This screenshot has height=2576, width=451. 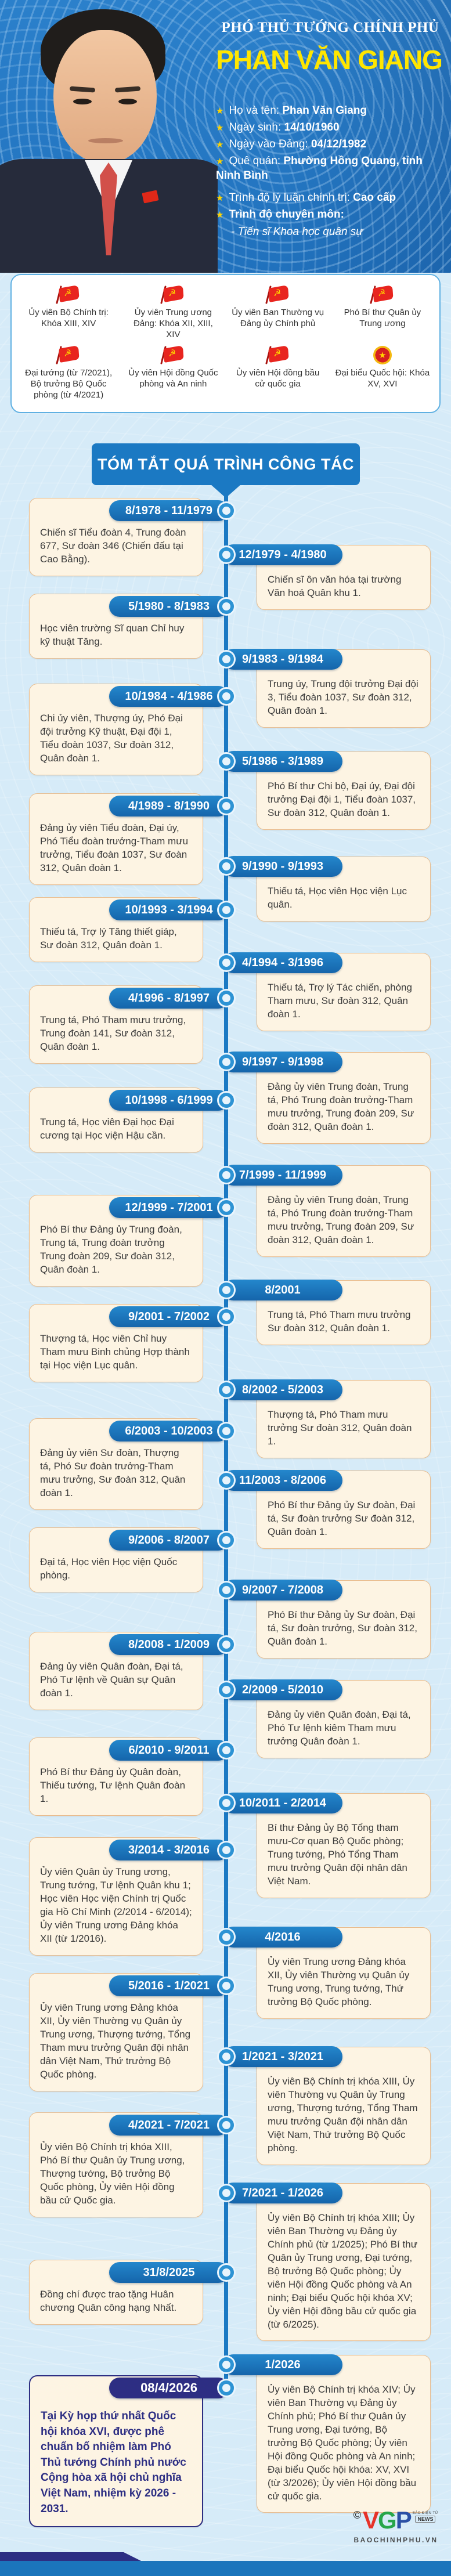 I want to click on timeline-date-pill: 4/1996 - 8/1997, so click(x=169, y=998).